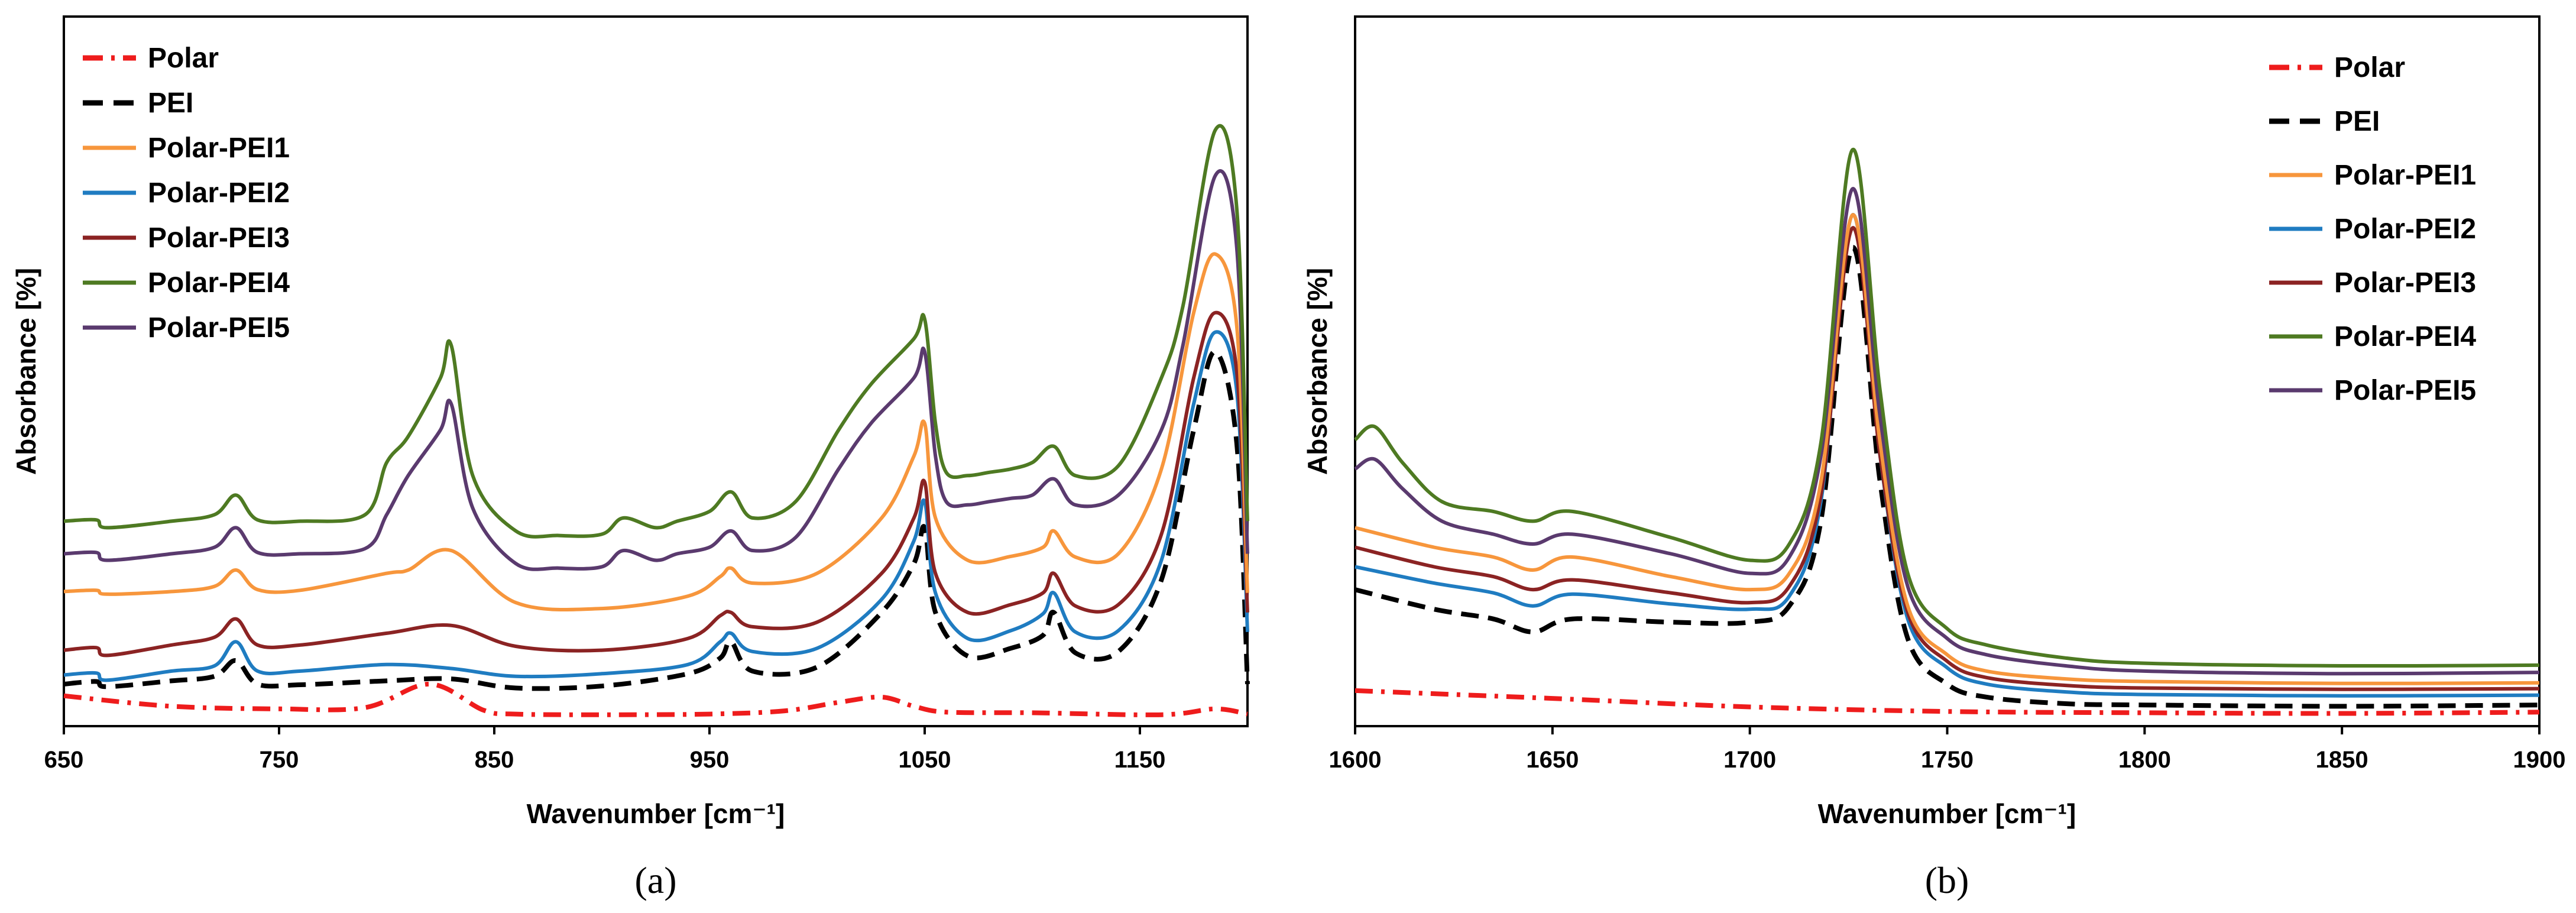 The width and height of the screenshot is (2576, 913). What do you see at coordinates (655, 880) in the screenshot?
I see `panel-label-a: (a)` at bounding box center [655, 880].